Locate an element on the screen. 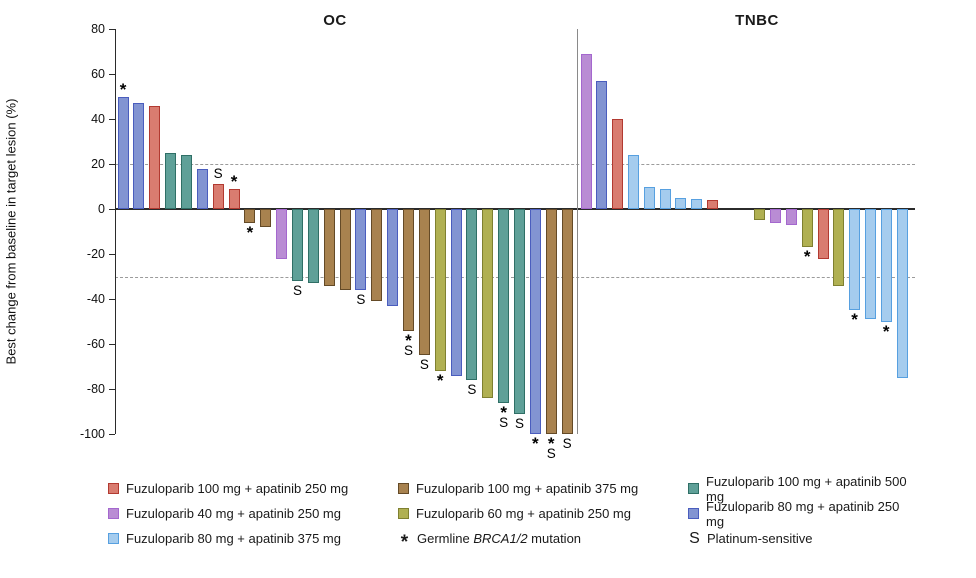 The image size is (976, 578). legend-label: Fuzuloparib 80 mg + apatinib 250 mg is located at coordinates (803, 513).